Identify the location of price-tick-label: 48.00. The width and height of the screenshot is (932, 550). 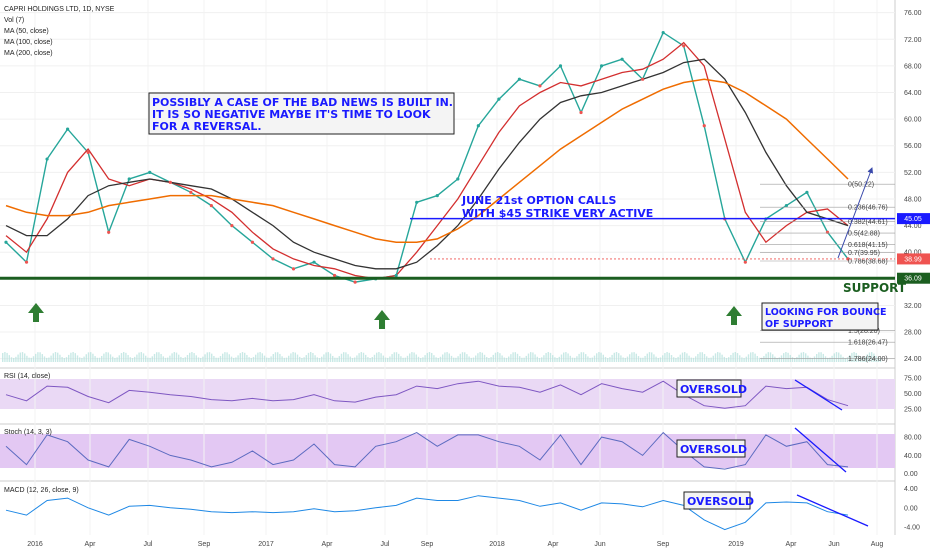
(913, 199).